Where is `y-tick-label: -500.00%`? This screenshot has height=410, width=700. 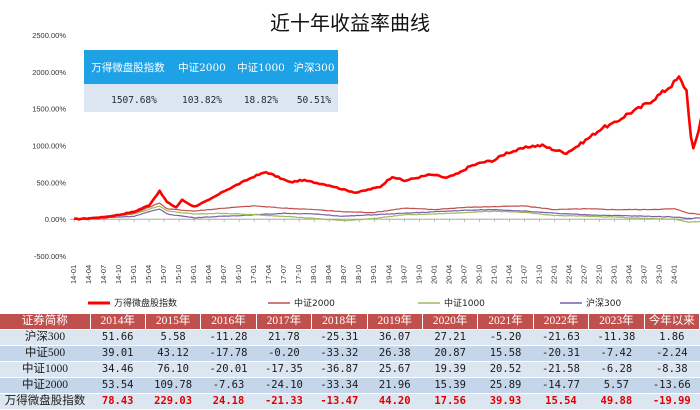
y-tick-label: -500.00% is located at coordinates (50, 256).